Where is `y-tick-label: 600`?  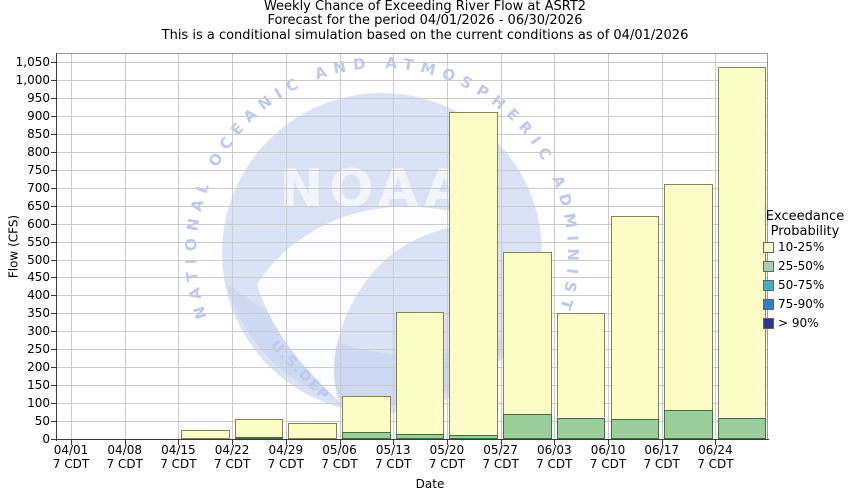 y-tick-label: 600 is located at coordinates (38, 223).